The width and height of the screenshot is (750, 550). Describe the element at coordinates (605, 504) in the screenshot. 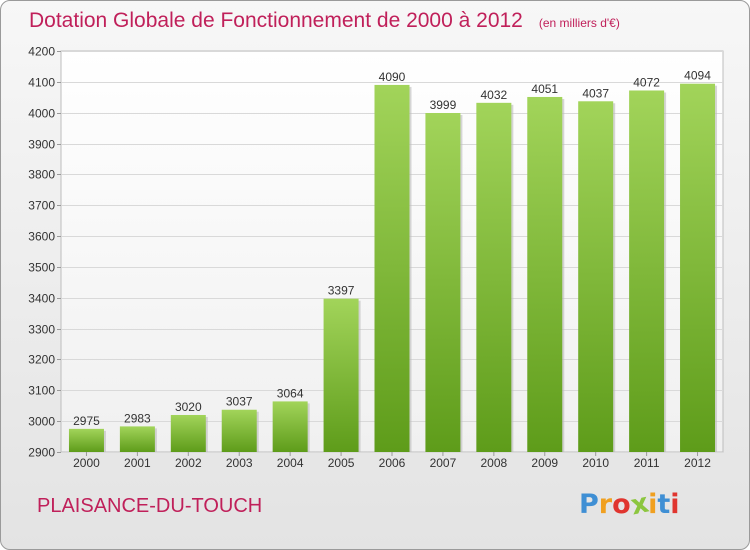

I see `logo-letter: r` at that location.